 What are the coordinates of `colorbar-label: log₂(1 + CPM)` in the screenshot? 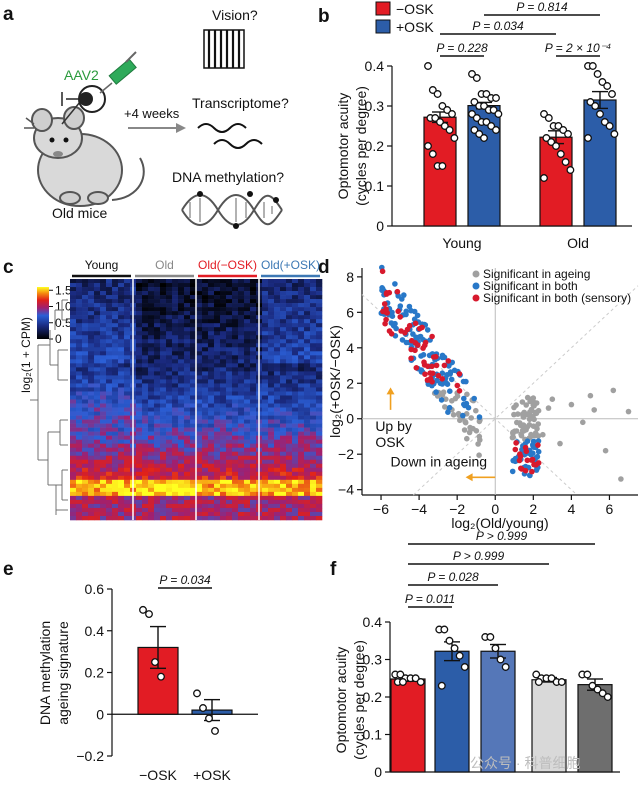 It's located at (26, 355).